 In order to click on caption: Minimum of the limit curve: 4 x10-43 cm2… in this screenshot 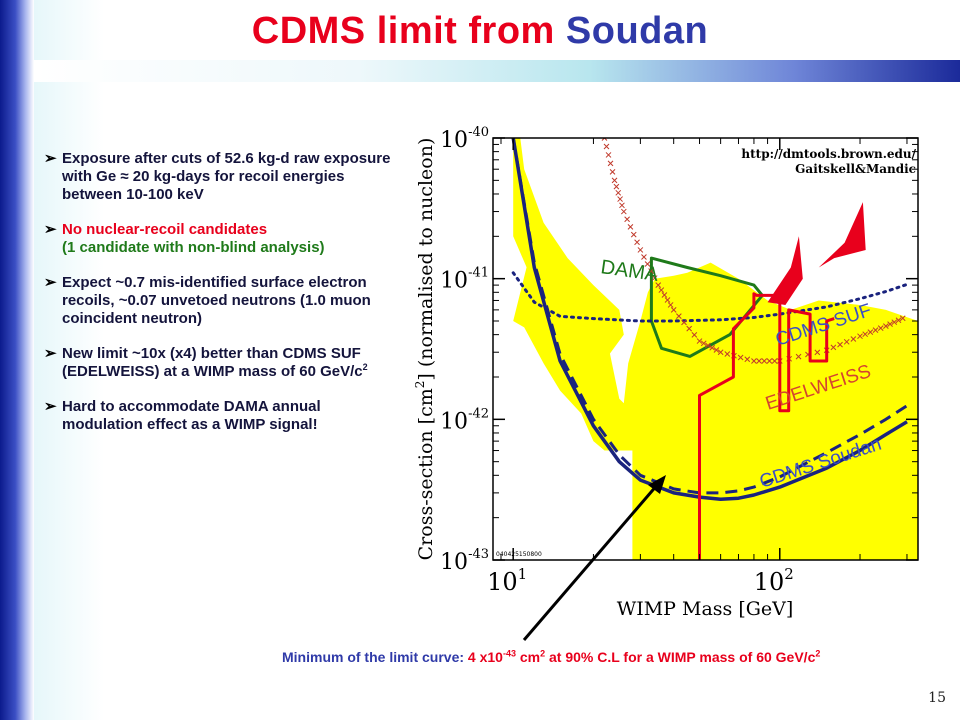, I will do `click(572, 657)`.